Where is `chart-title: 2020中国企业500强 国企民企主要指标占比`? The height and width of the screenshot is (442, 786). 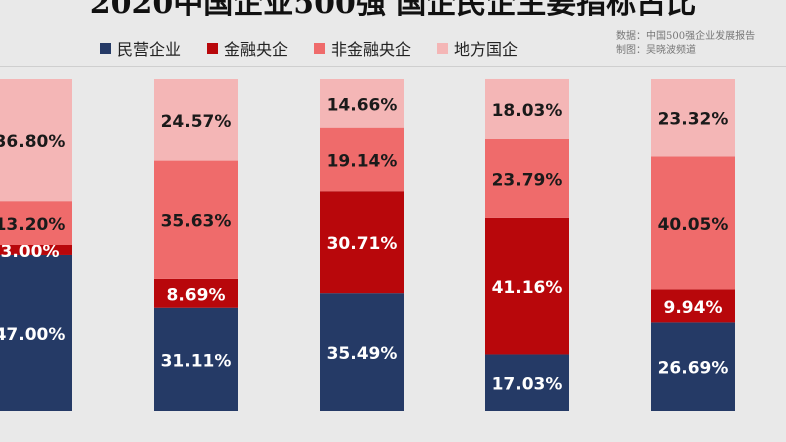
chart-title: 2020中国企业500强 国企民企主要指标占比 is located at coordinates (393, 10).